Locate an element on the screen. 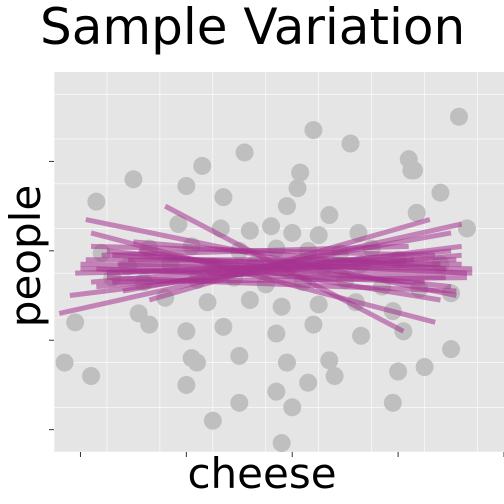  x-axis-label: cheese is located at coordinates (261, 473).